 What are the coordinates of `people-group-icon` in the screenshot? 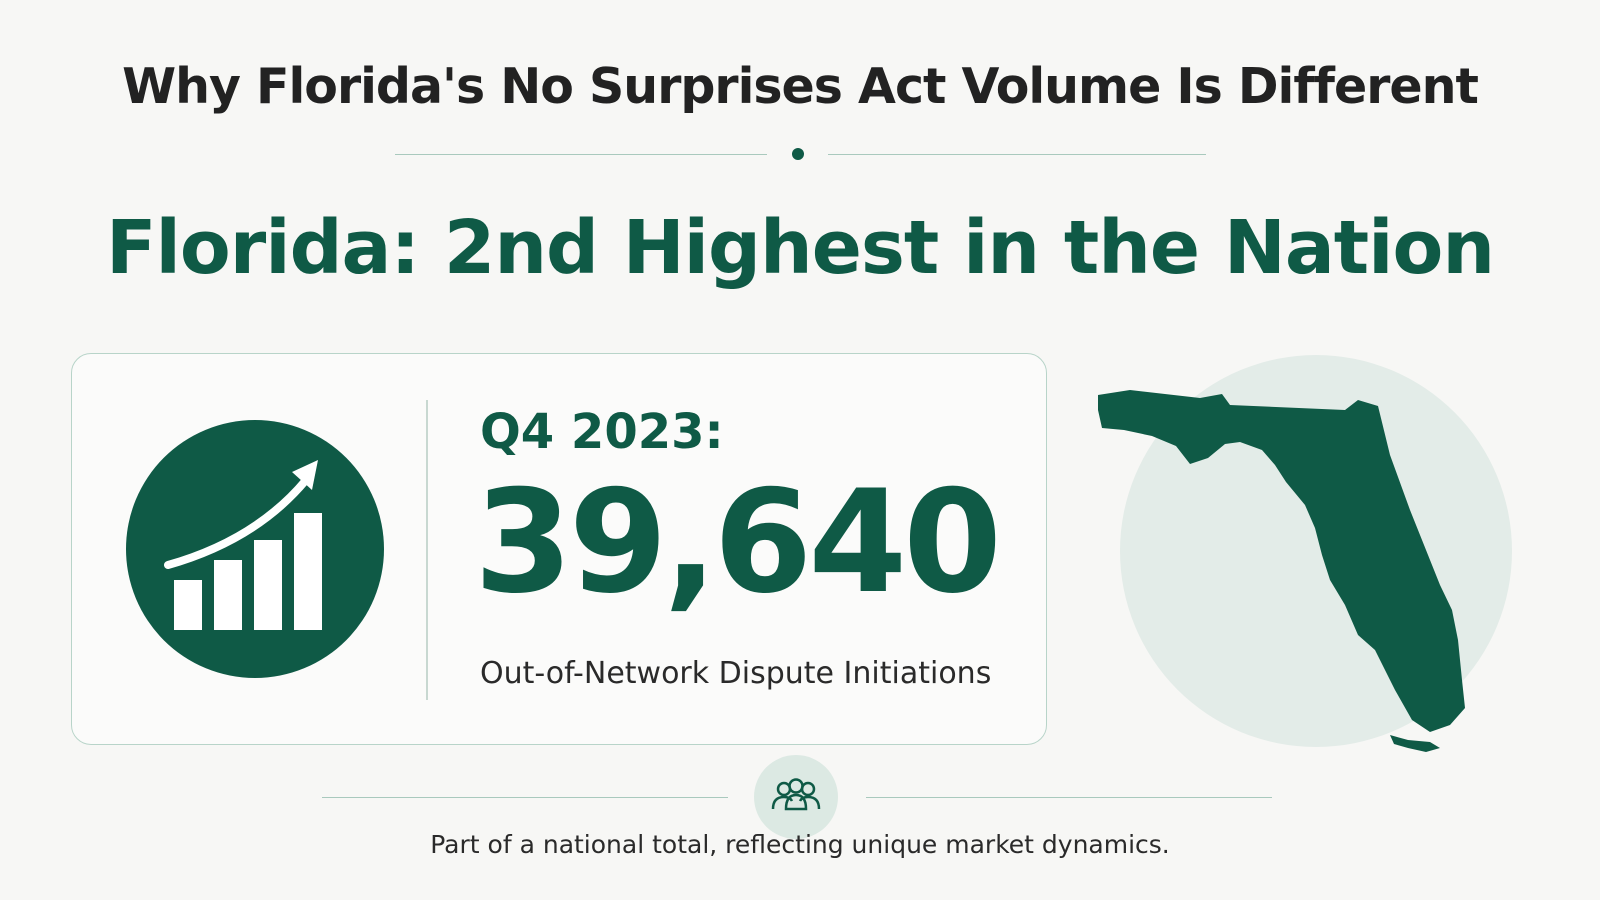 It's located at (796, 797).